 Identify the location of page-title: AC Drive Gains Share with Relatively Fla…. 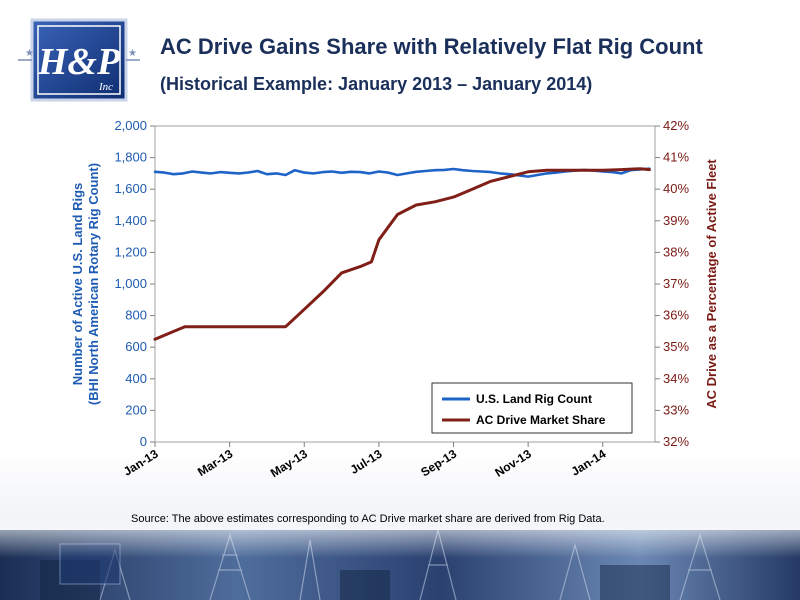
(431, 46).